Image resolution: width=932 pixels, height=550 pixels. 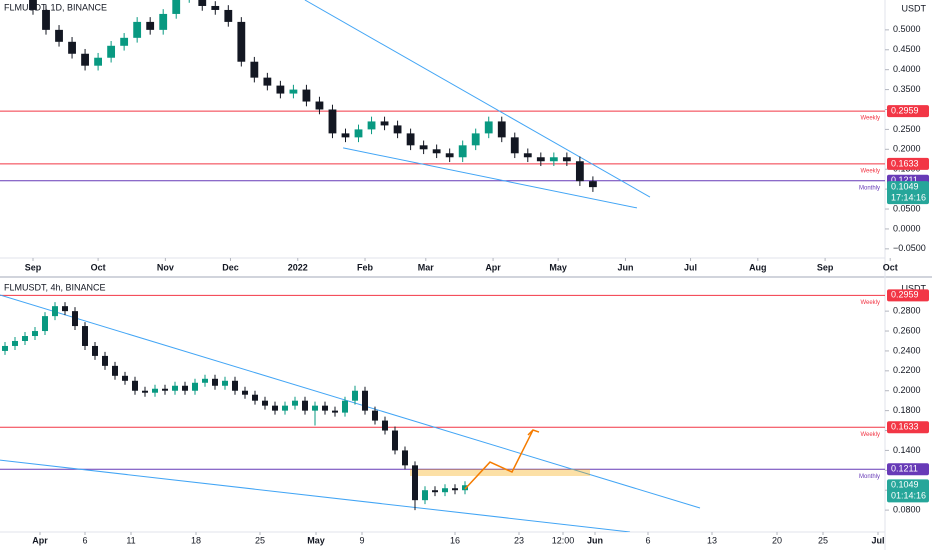 What do you see at coordinates (907, 370) in the screenshot?
I see `y-tick-label: 0.2200` at bounding box center [907, 370].